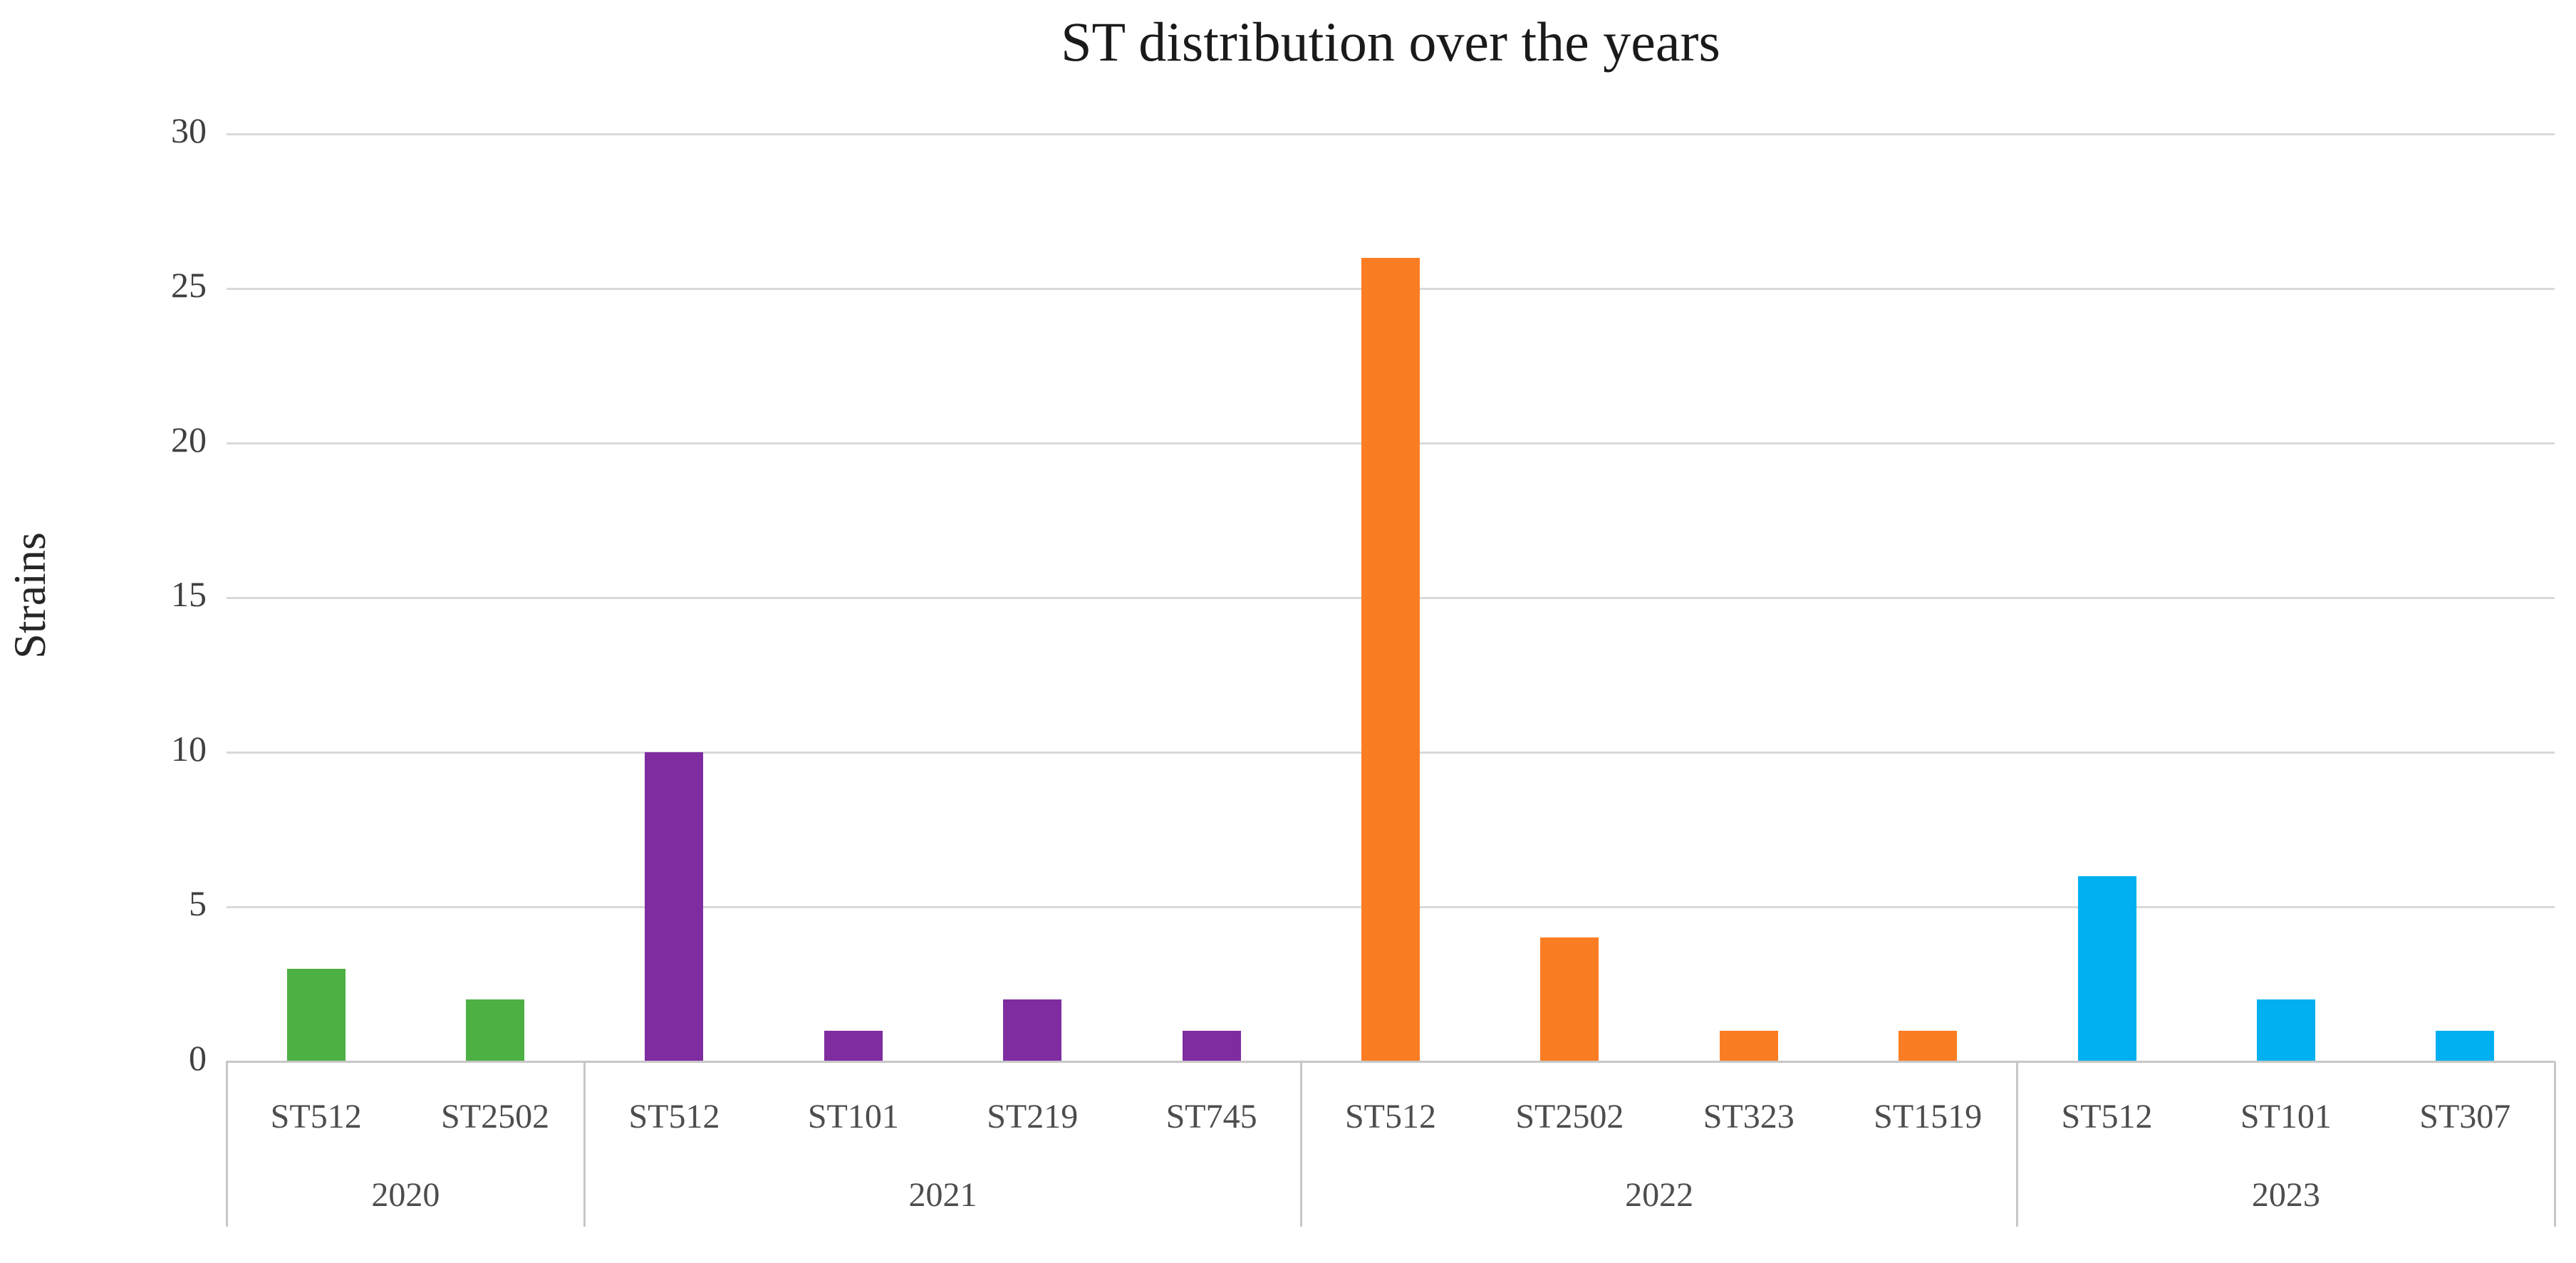 This screenshot has width=2576, height=1263. Describe the element at coordinates (29, 595) in the screenshot. I see `y-axis-label: Strains` at that location.